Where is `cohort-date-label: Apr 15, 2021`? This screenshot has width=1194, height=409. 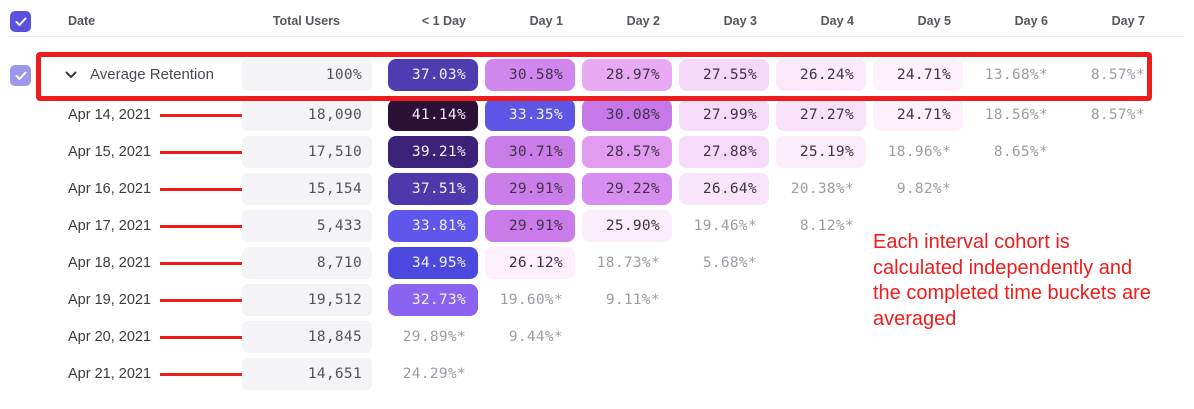 cohort-date-label: Apr 15, 2021 is located at coordinates (110, 152).